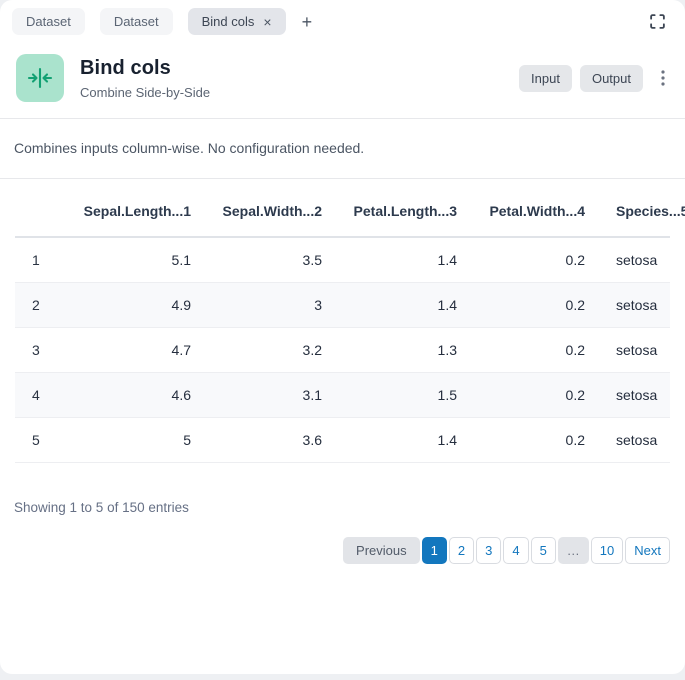 The image size is (685, 680). What do you see at coordinates (381, 550) in the screenshot?
I see `previous-page-button: Previous` at bounding box center [381, 550].